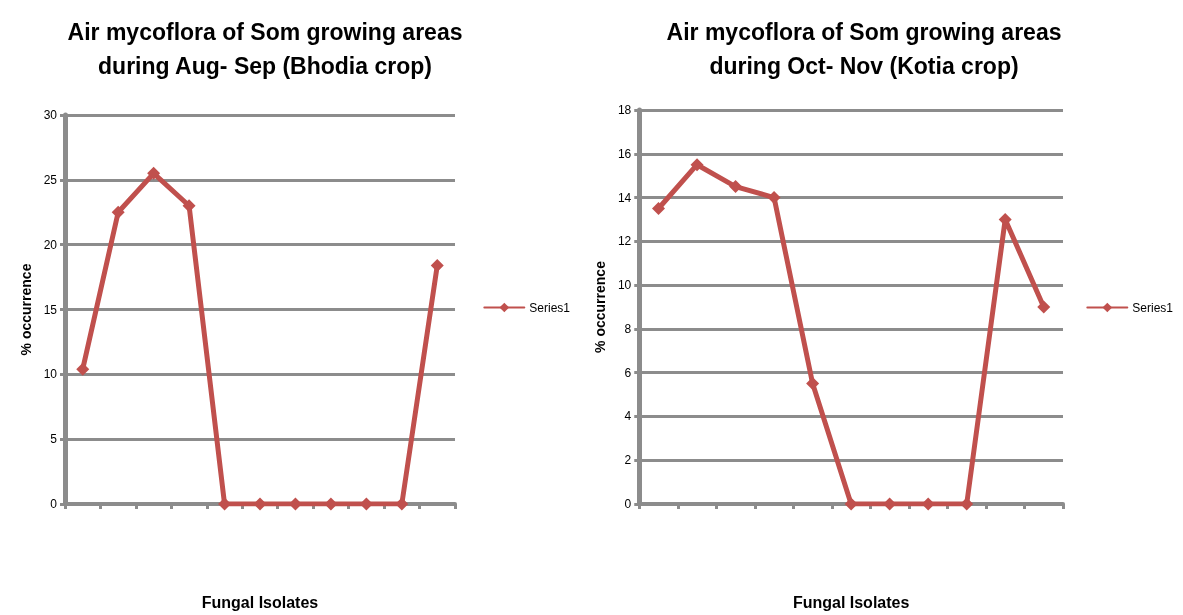  What do you see at coordinates (265, 49) in the screenshot?
I see `chart-title: Air mycoflora of Som growing areas during Aug- Sep (Bhodia crop)` at bounding box center [265, 49].